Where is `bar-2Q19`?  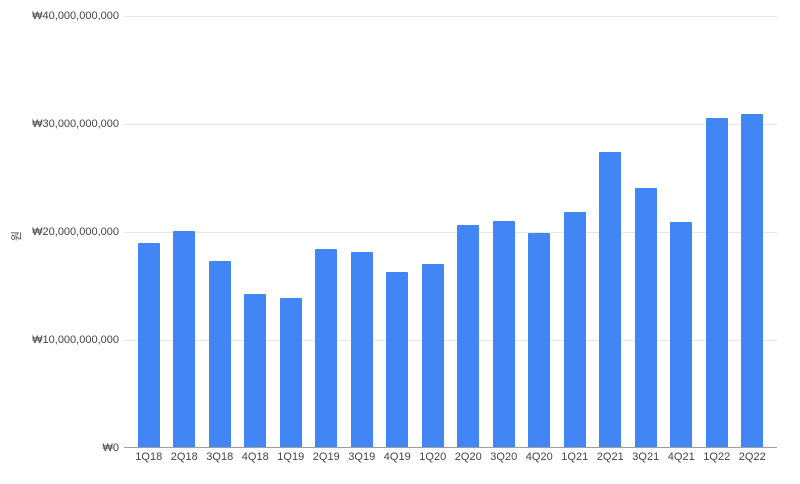
bar-2Q19 is located at coordinates (326, 348).